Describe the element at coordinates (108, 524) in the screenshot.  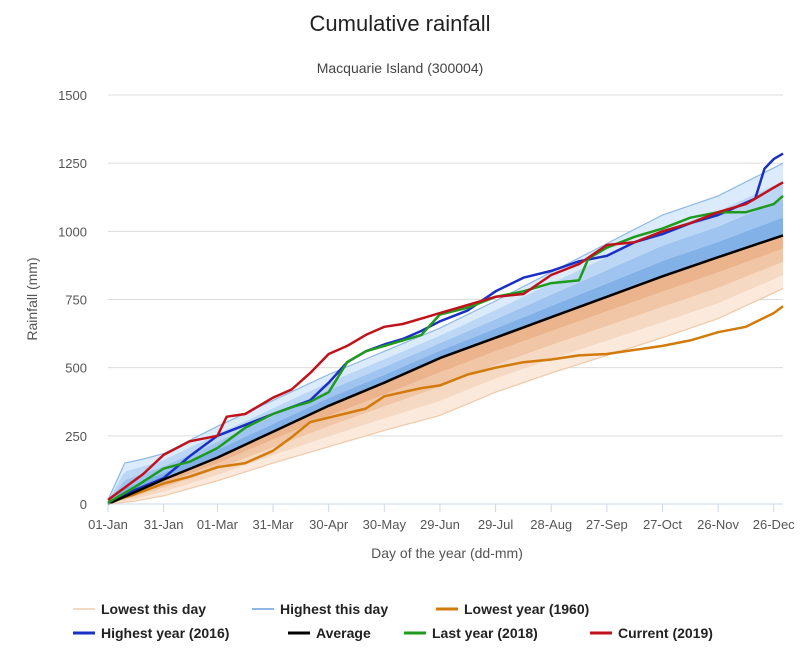
I see `x-tick-label: 01-Jan` at that location.